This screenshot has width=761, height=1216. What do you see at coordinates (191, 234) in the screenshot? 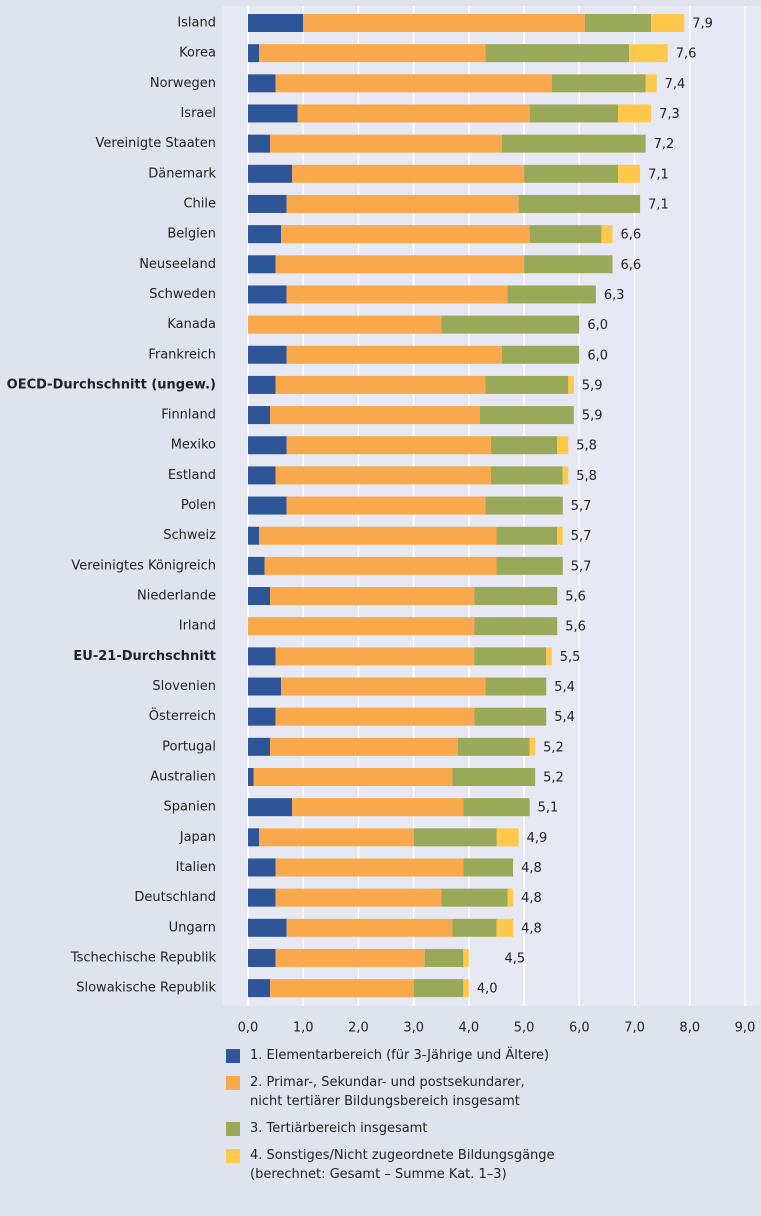
I see `y-tick-label: Belgien` at bounding box center [191, 234].